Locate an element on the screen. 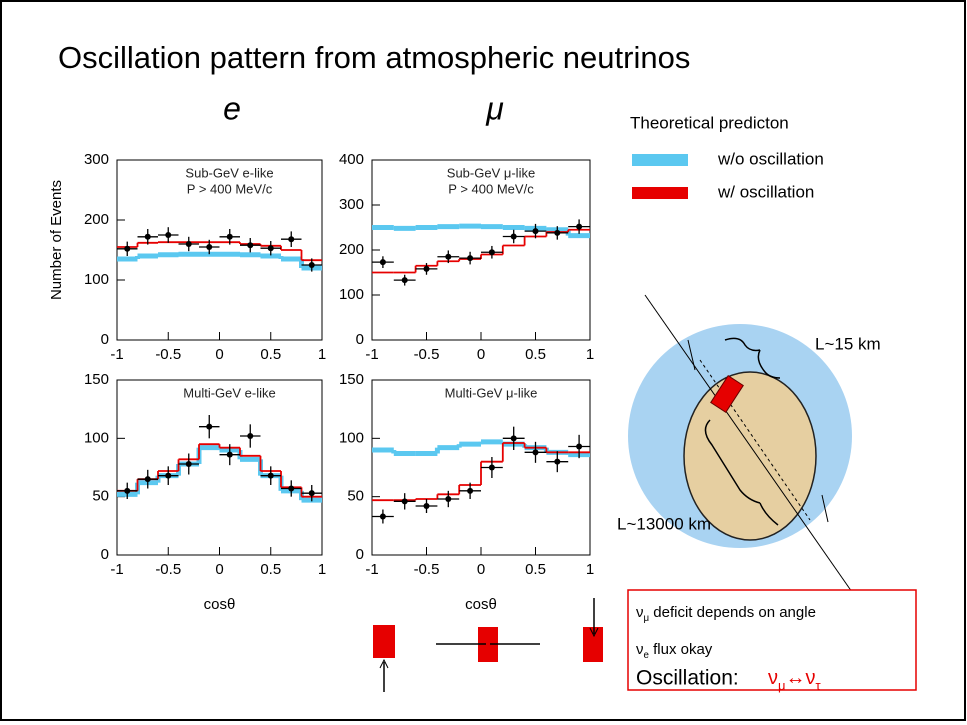 The image size is (967, 725). conclusion-label: Oscillation: is located at coordinates (687, 678).